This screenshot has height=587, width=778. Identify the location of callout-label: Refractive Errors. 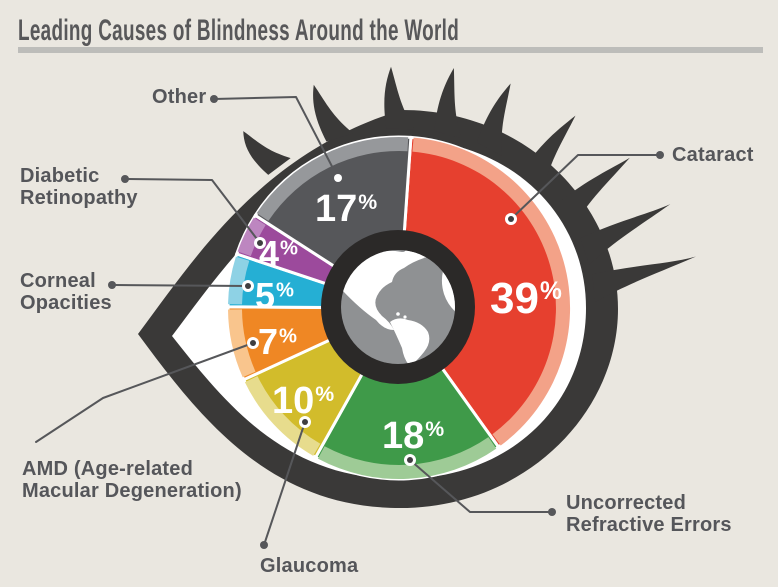
(649, 525).